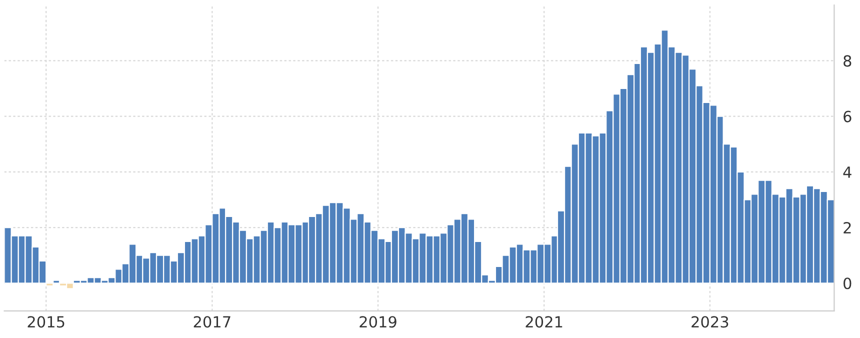  I want to click on y-tick-label: 0, so click(848, 284).